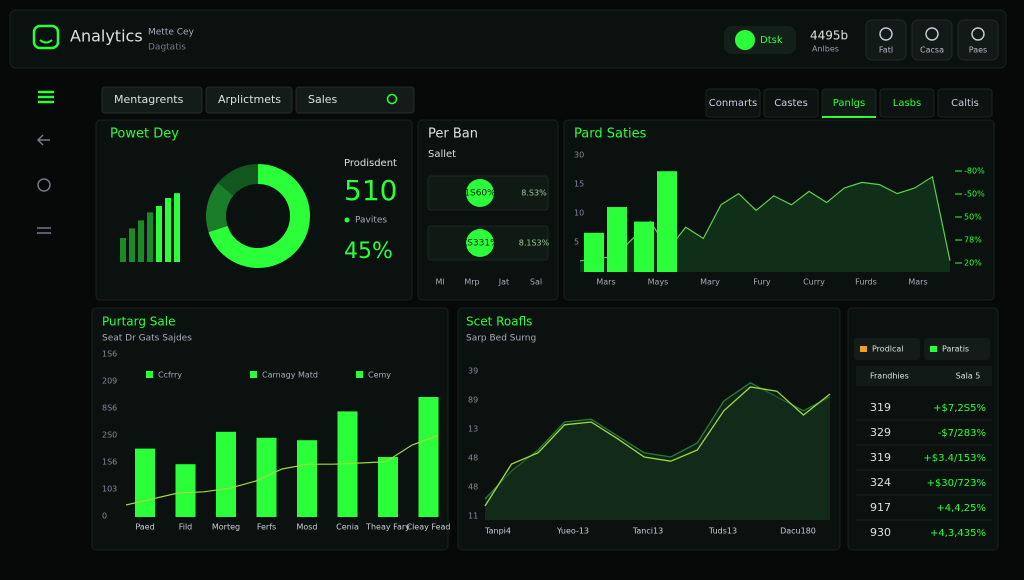 Image resolution: width=1024 pixels, height=580 pixels. What do you see at coordinates (973, 240) in the screenshot?
I see `y2-label: 78%` at bounding box center [973, 240].